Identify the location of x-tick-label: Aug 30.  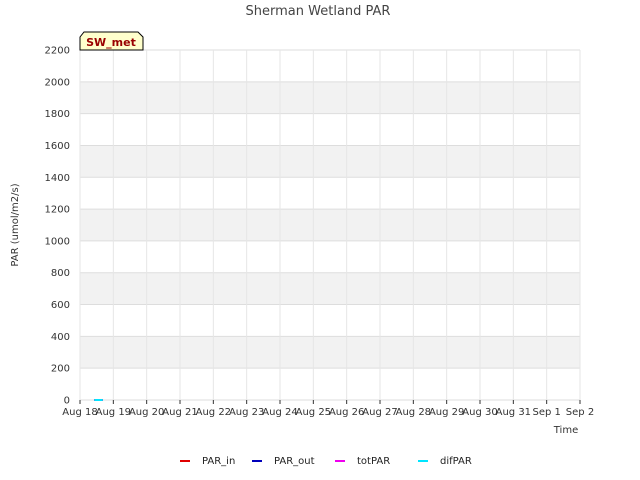
(479, 412).